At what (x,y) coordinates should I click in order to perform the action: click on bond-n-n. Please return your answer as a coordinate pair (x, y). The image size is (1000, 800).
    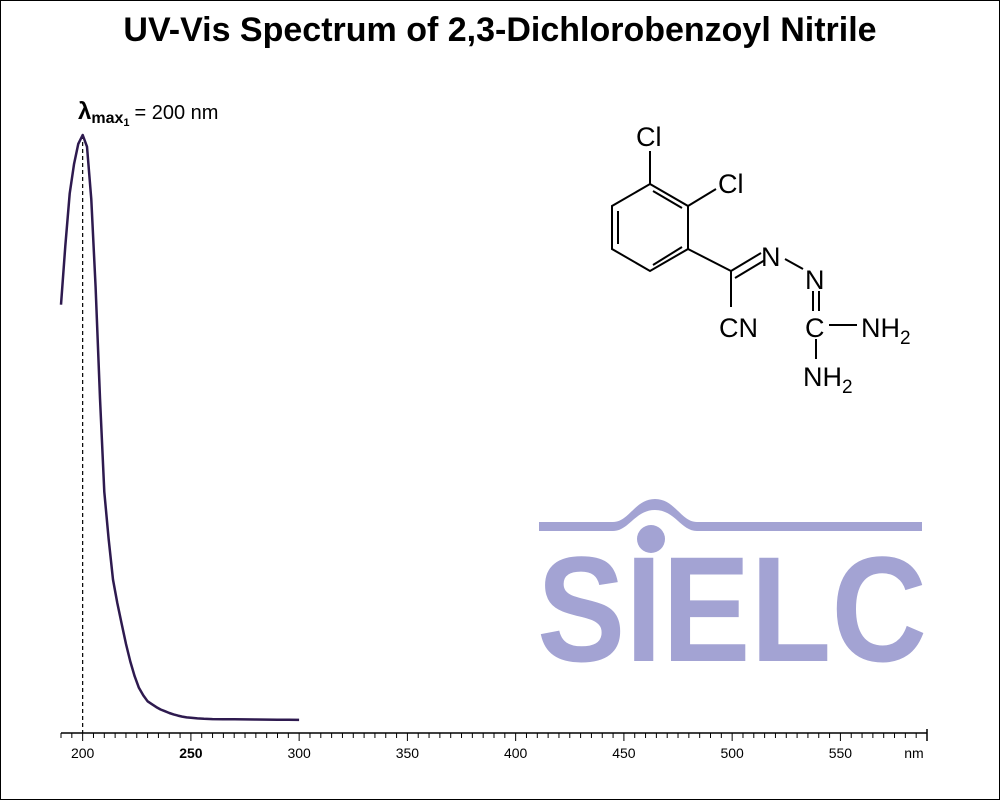
    Looking at the image, I should click on (794, 264).